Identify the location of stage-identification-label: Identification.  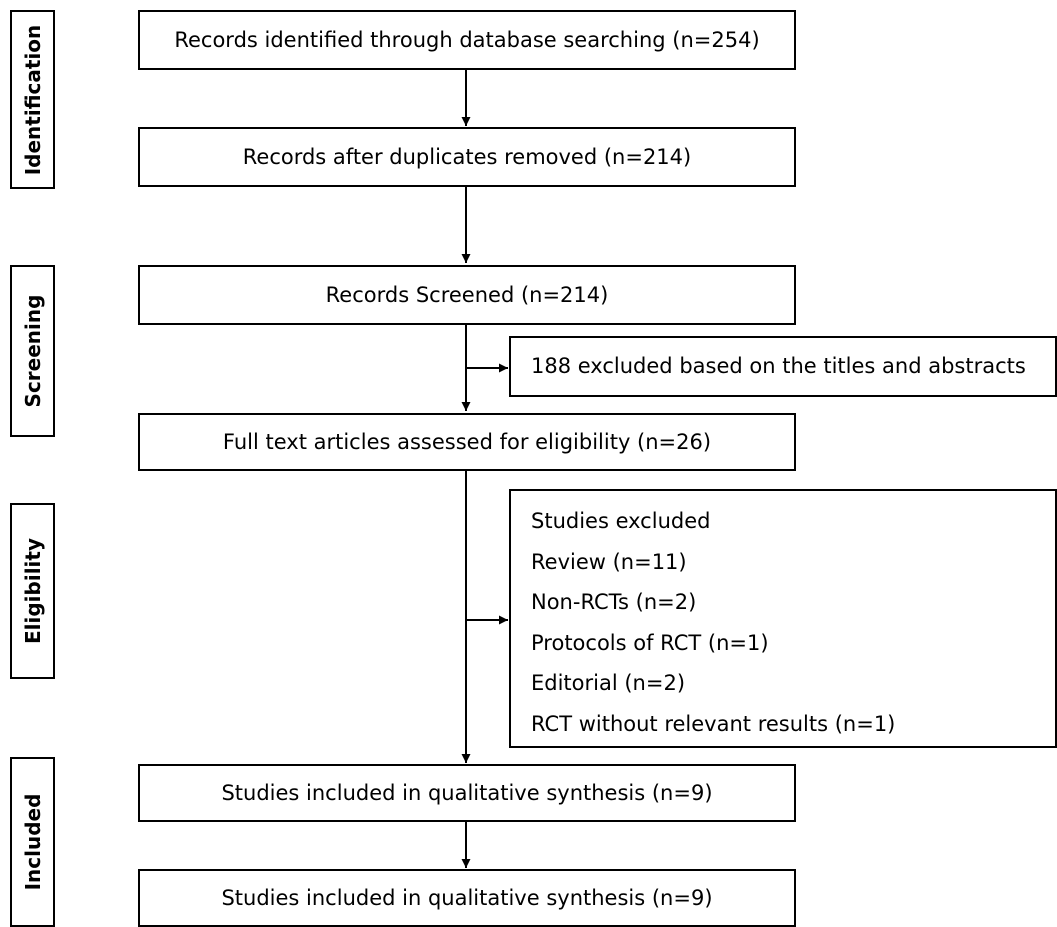
(32, 99).